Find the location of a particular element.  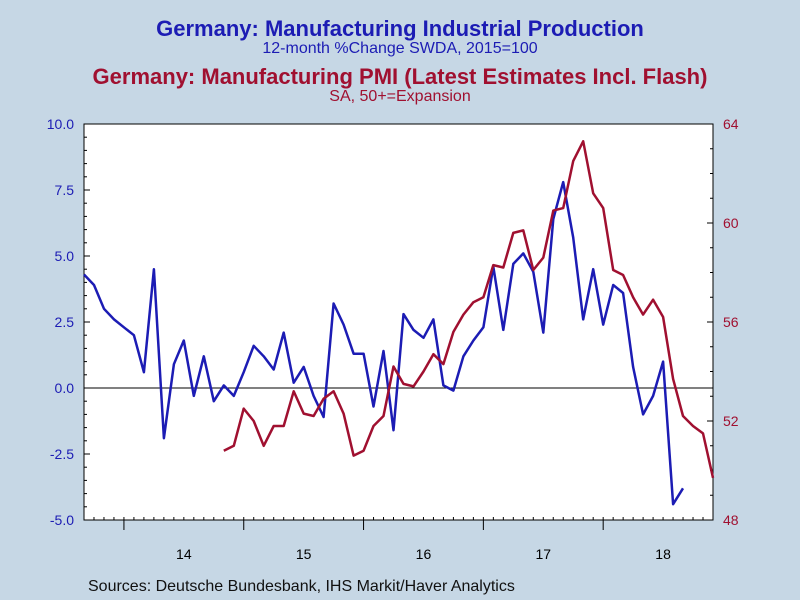

x-tick-label: 14 is located at coordinates (184, 554).